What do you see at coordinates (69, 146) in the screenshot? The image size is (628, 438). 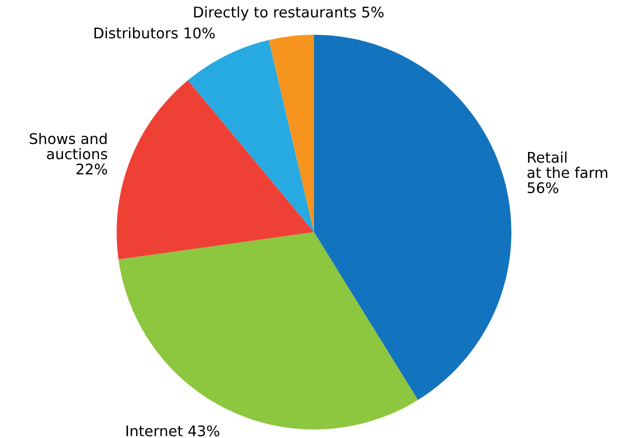 I see `slice-label: Shows and auctions` at bounding box center [69, 146].